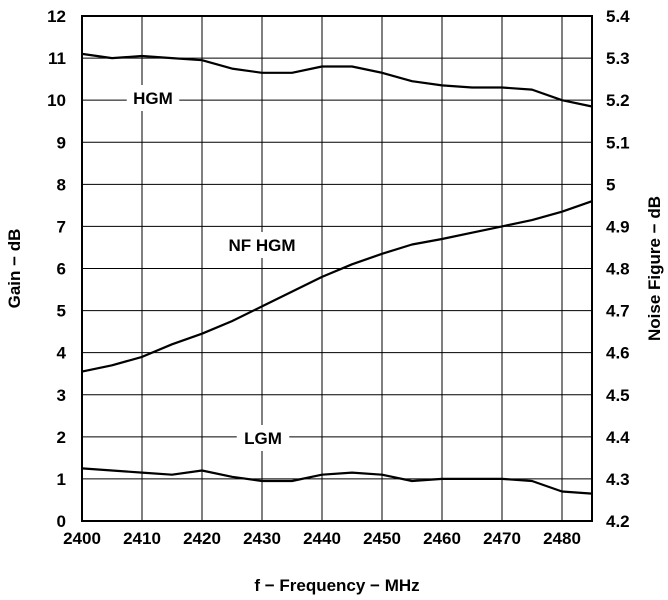 The width and height of the screenshot is (668, 600). What do you see at coordinates (618, 100) in the screenshot?
I see `y2-tick-label: 5.2` at bounding box center [618, 100].